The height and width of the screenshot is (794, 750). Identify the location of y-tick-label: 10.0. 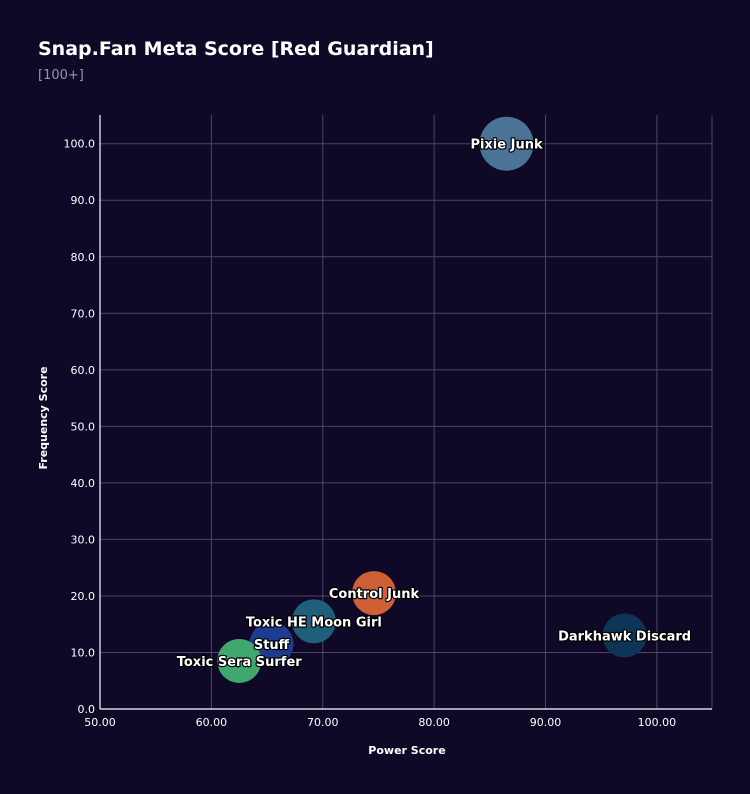
(83, 652).